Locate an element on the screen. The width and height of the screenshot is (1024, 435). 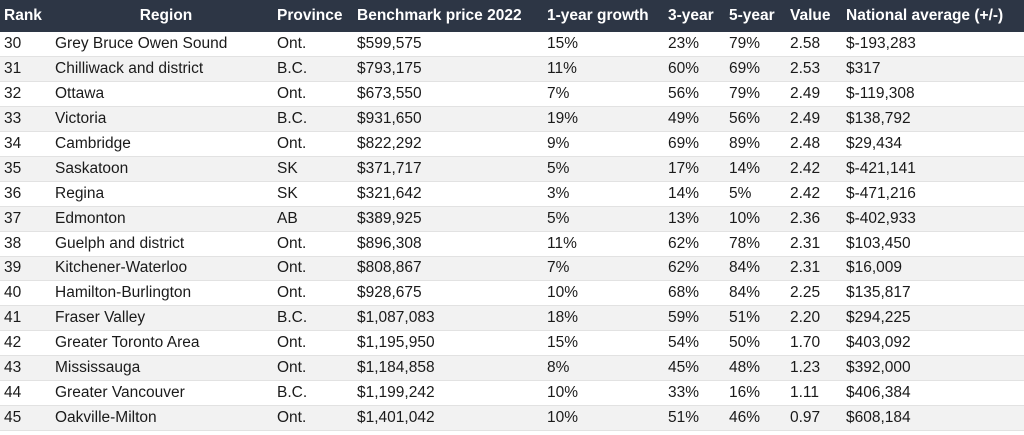
cell-rank: 36 is located at coordinates (27, 194).